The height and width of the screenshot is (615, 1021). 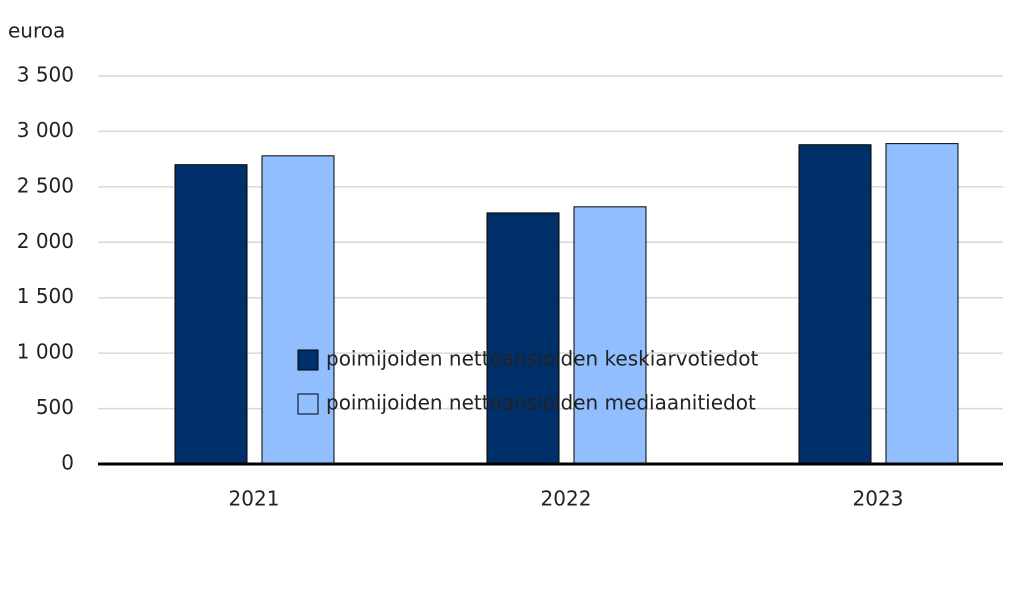 I want to click on y-tick-label: 3 000, so click(x=45, y=130).